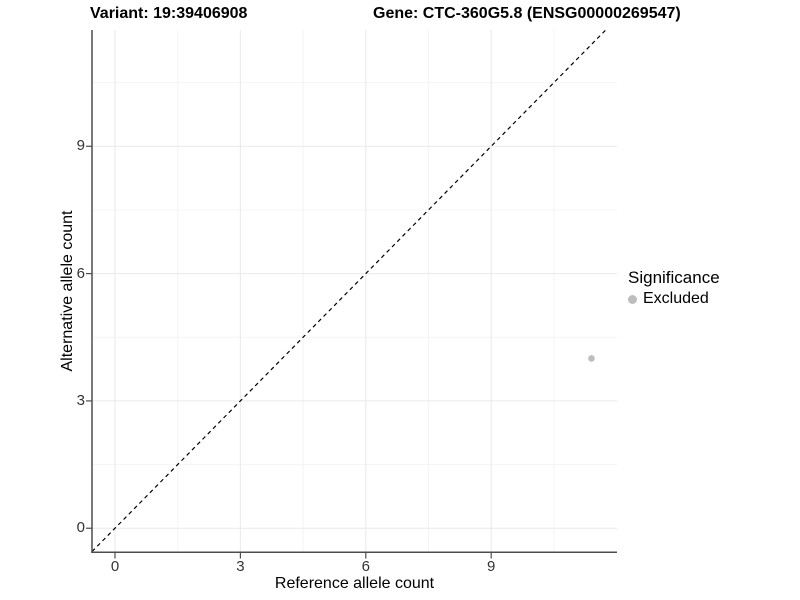  I want to click on variant-title: Variant: 19:39406908, so click(169, 13).